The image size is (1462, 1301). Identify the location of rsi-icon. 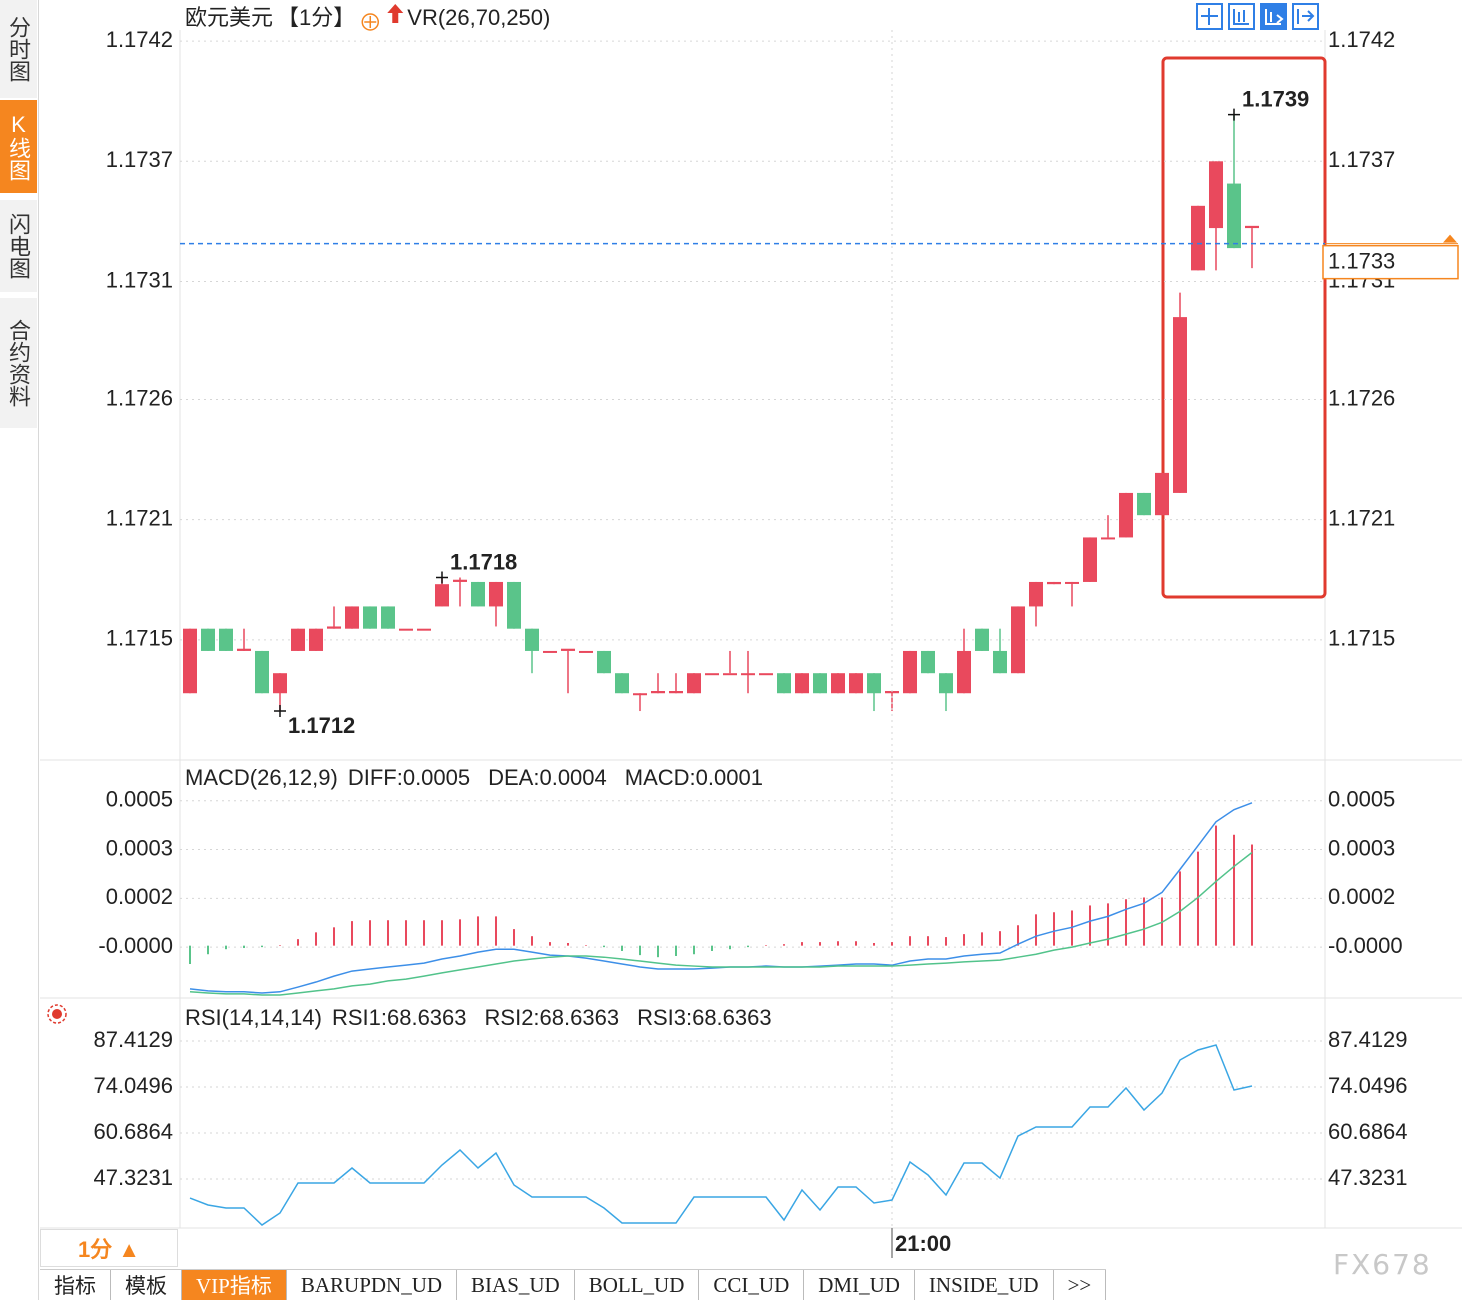
(57, 1014).